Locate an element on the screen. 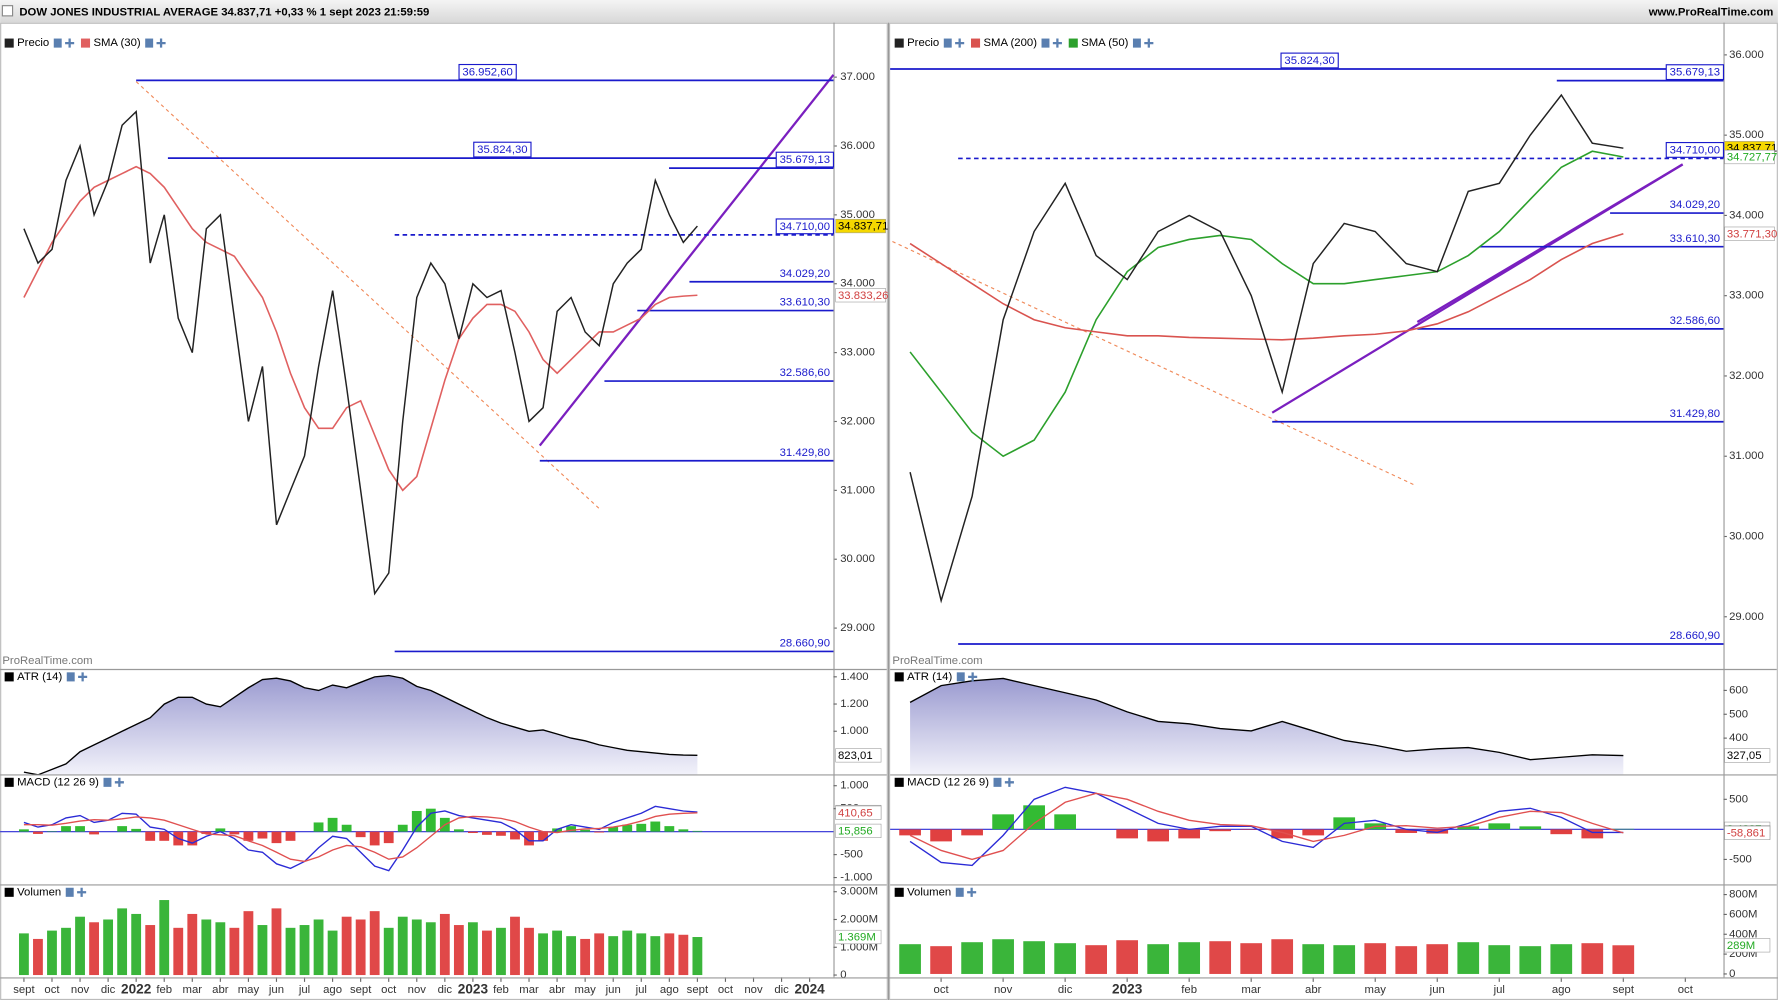  x-tick-label: jul is located at coordinates (1499, 990).